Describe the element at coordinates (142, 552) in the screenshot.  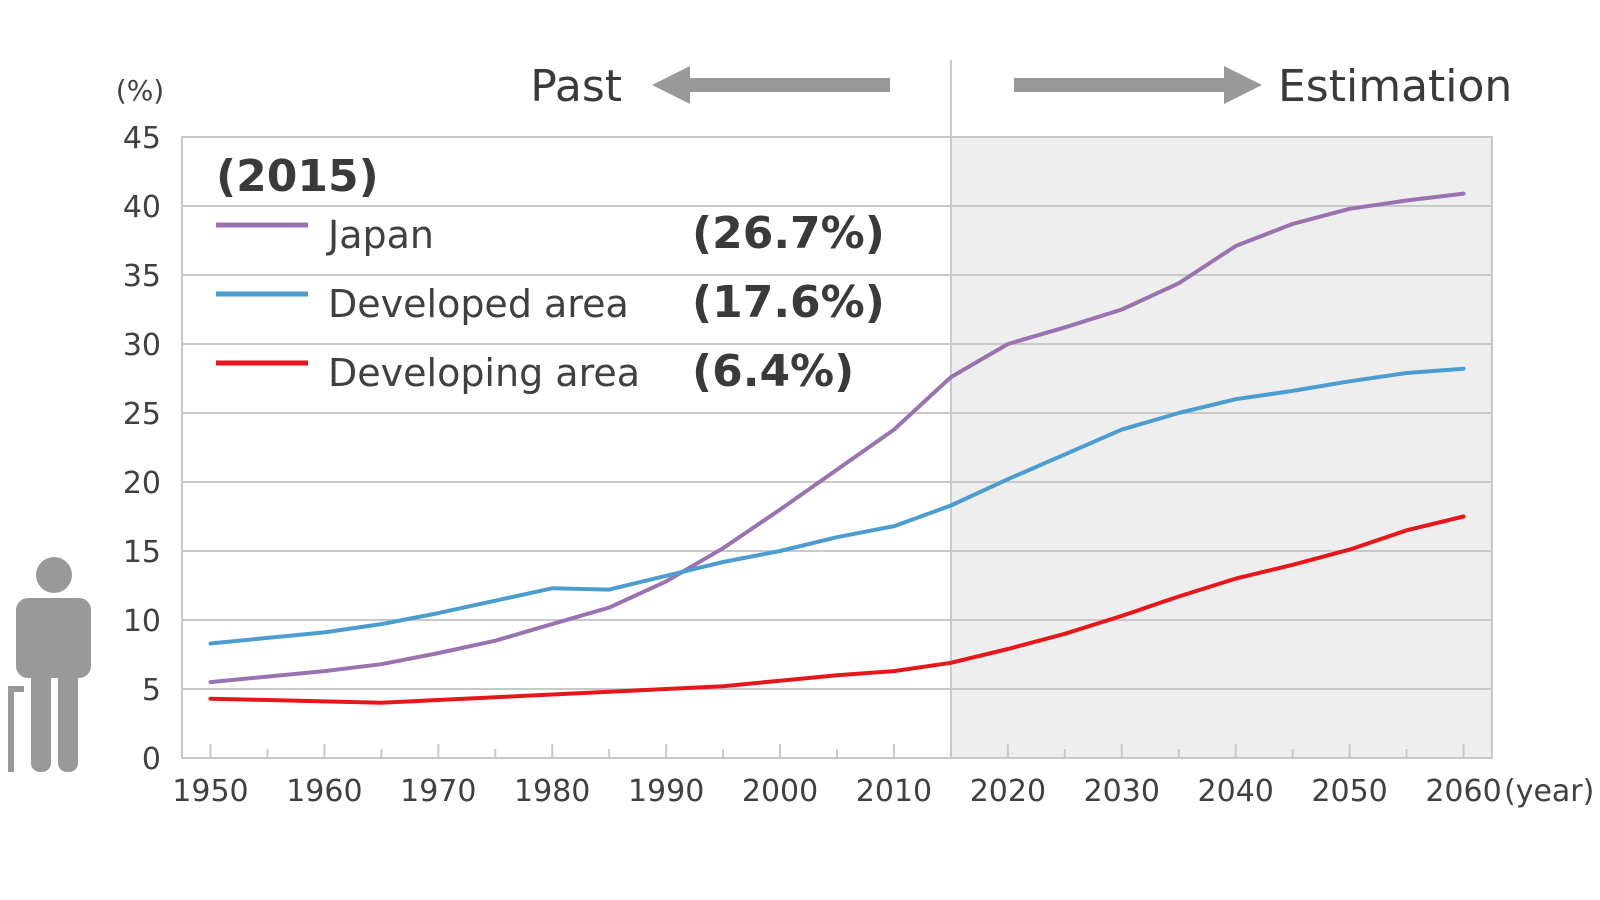
I see `y-tick-label: 15` at that location.